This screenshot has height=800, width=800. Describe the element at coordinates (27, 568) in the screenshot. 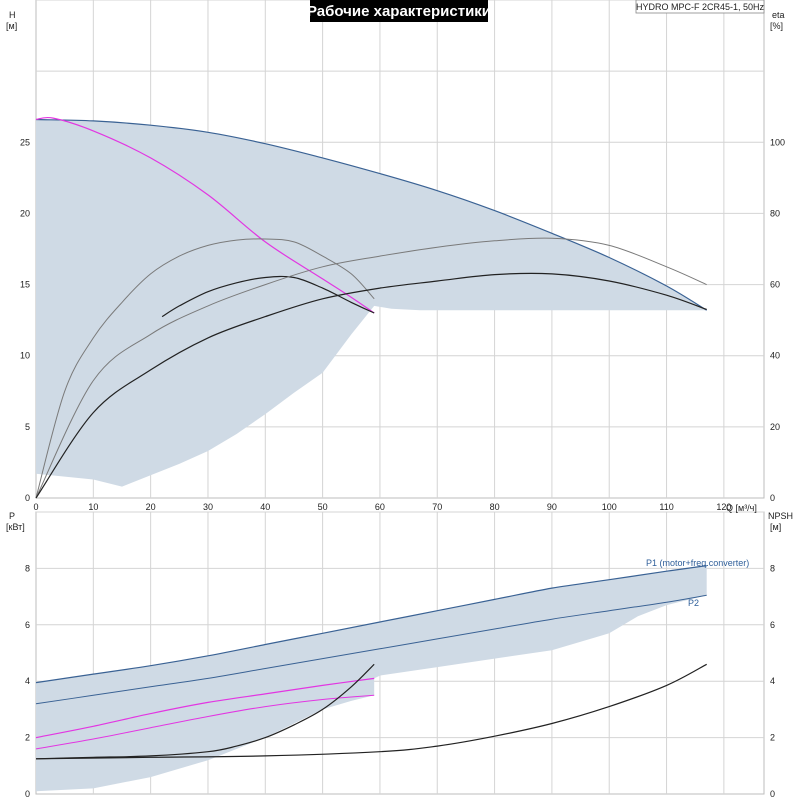

I see `y-tick-label-4: 8` at that location.